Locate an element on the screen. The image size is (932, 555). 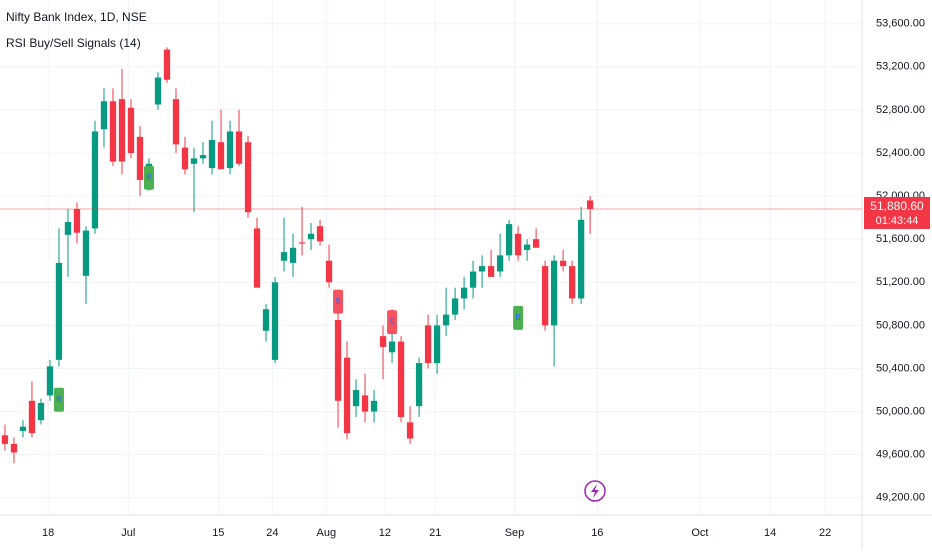
y-tick-label: 49,600.00 is located at coordinates (900, 455).